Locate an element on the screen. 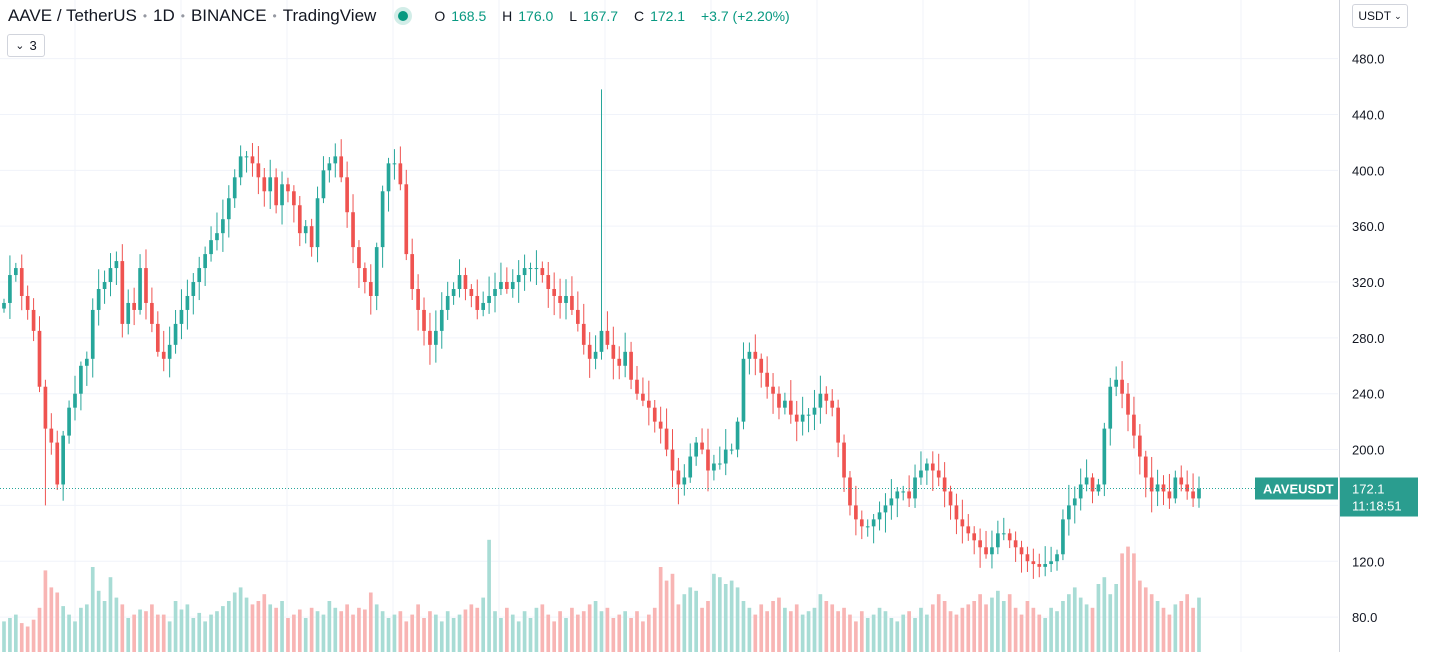  market-status-icon is located at coordinates (403, 16).